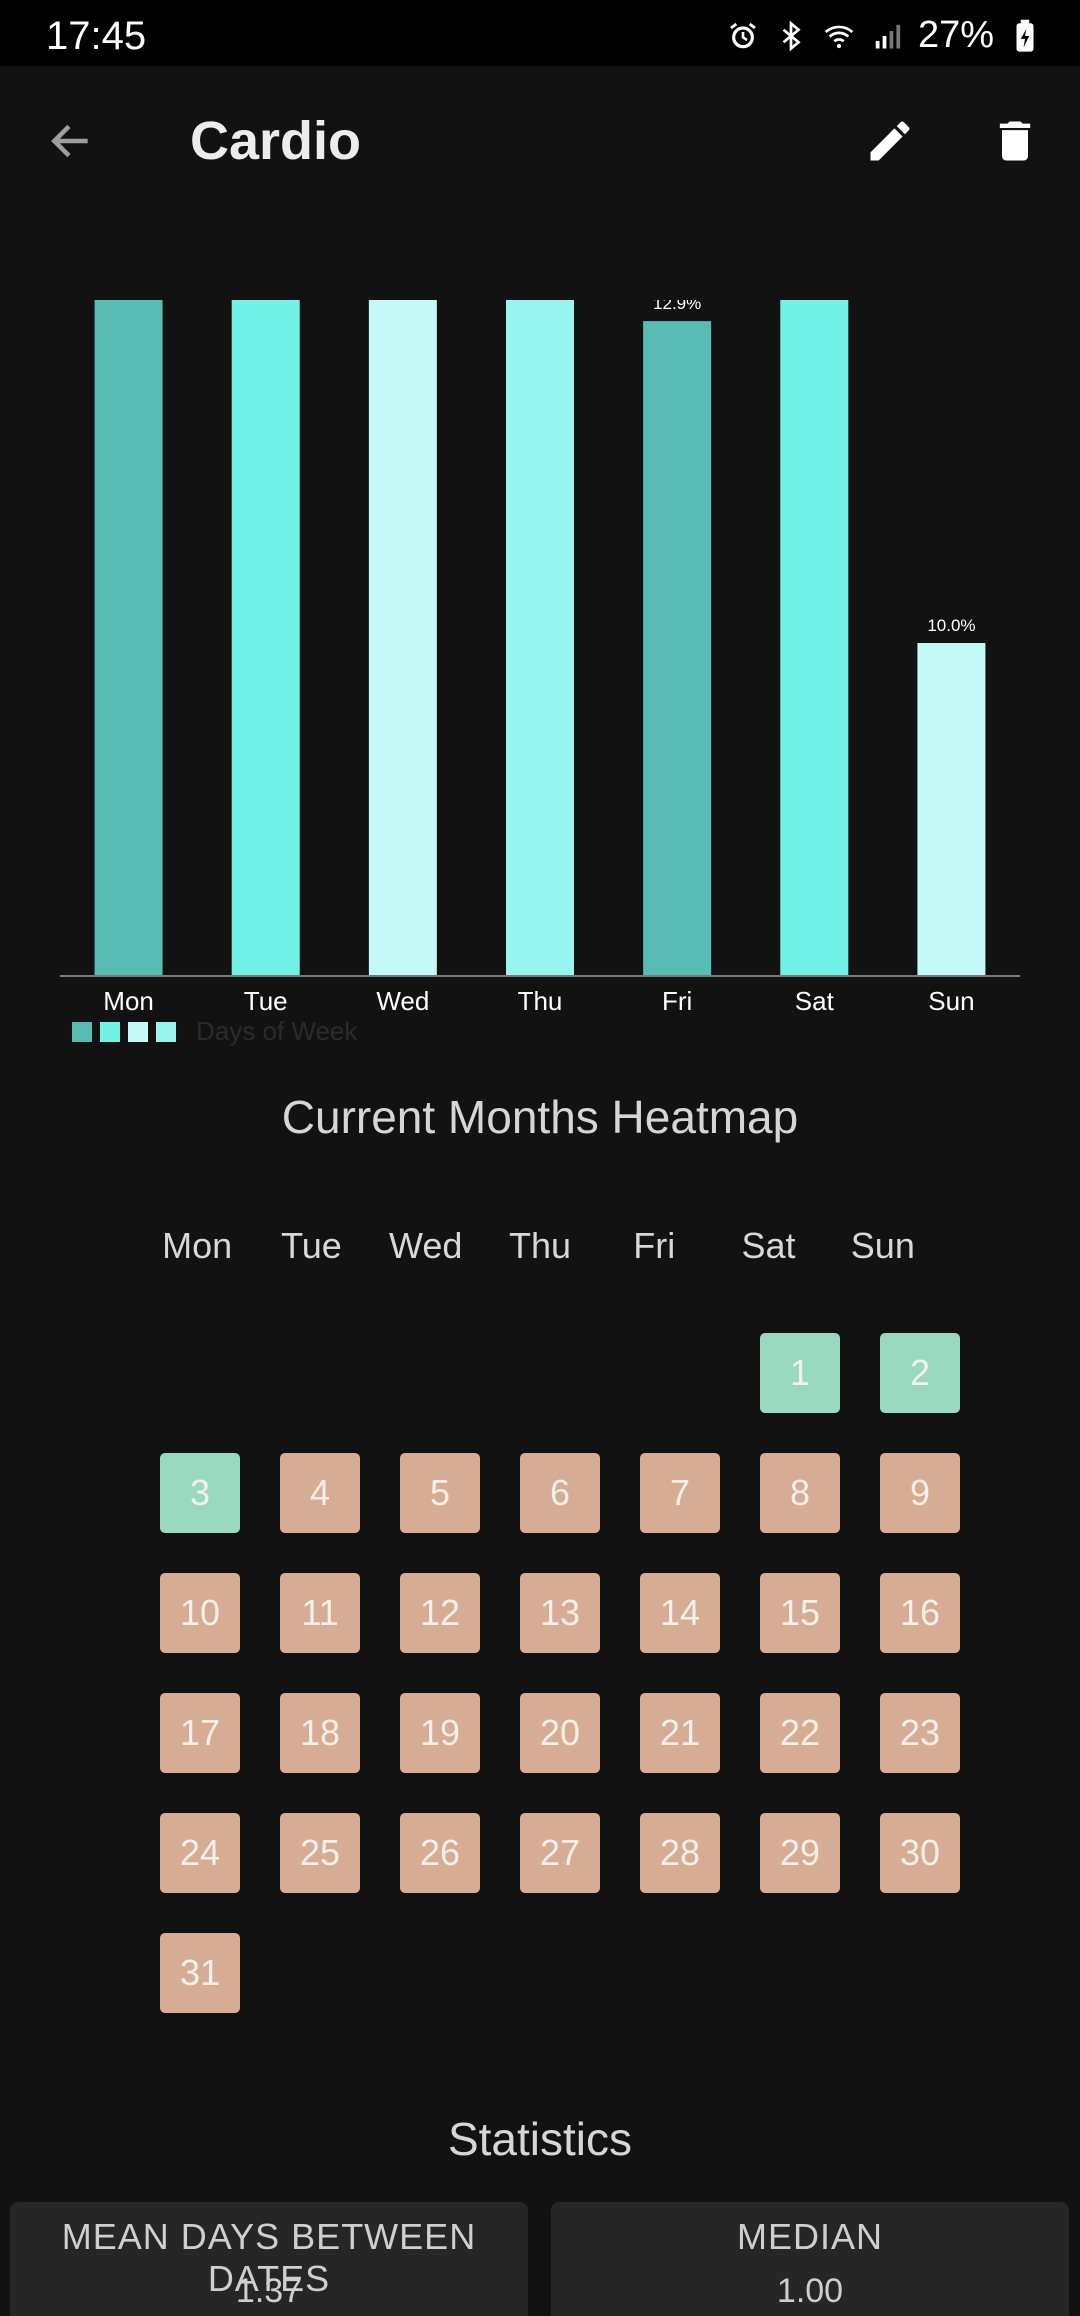  Describe the element at coordinates (955, 35) in the screenshot. I see `battery-percent: 27%` at that location.